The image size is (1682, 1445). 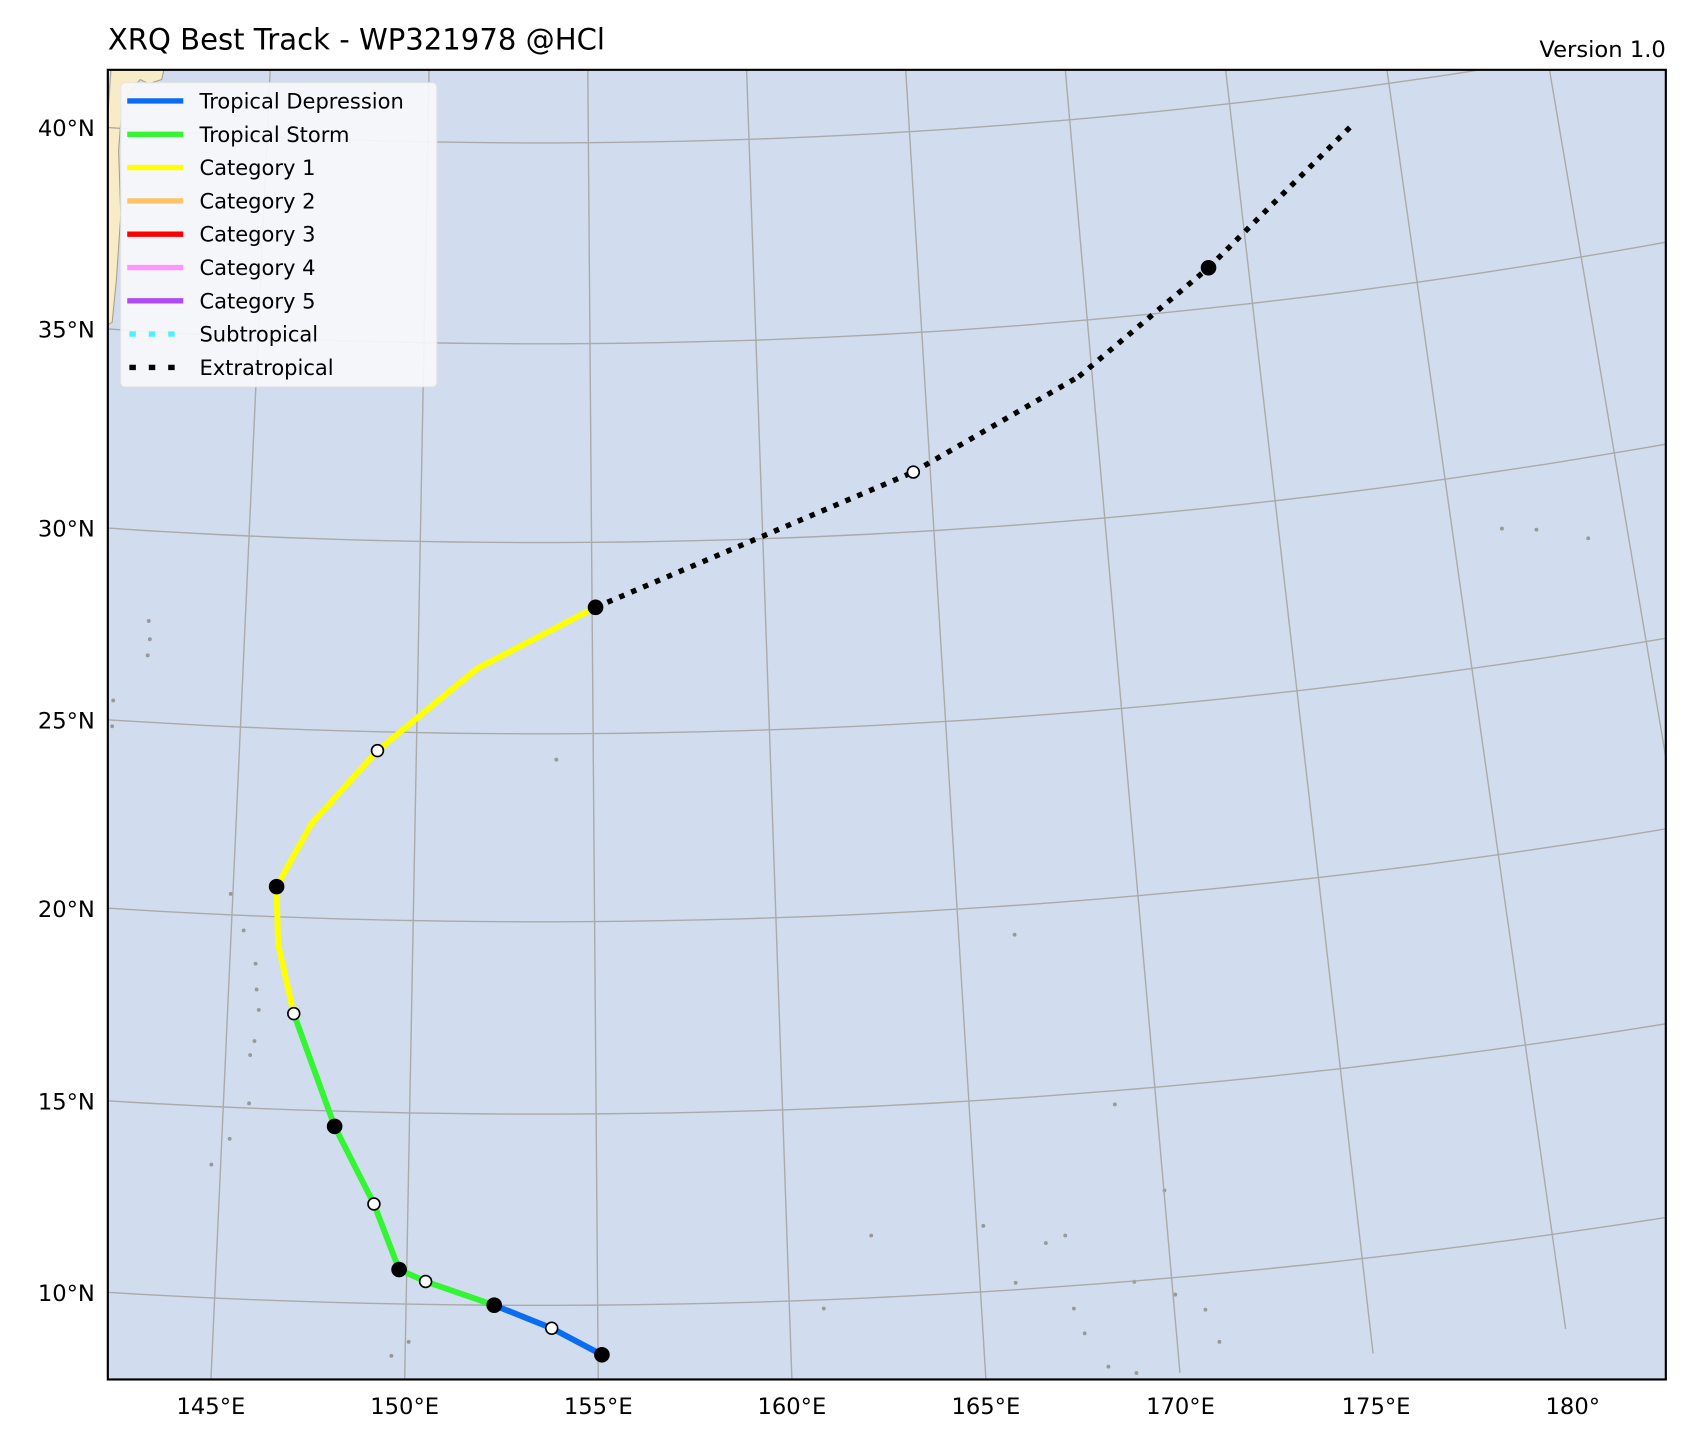 I want to click on legend-label: Category 5, so click(x=257, y=301).